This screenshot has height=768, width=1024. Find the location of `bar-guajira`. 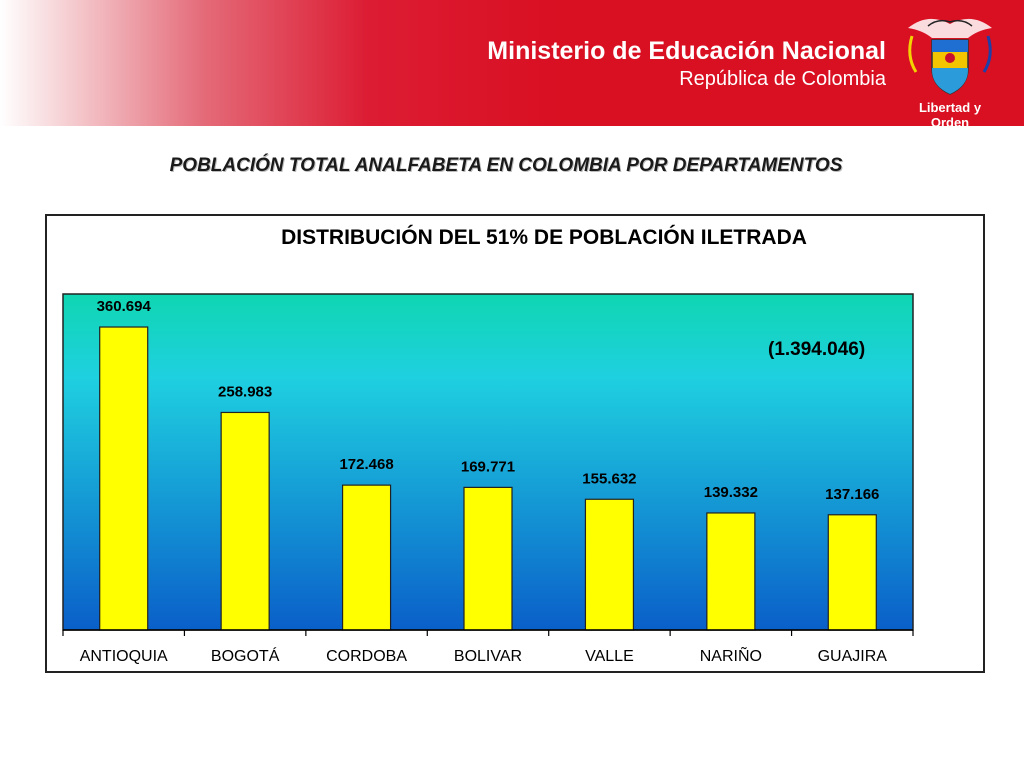

bar-guajira is located at coordinates (852, 572).